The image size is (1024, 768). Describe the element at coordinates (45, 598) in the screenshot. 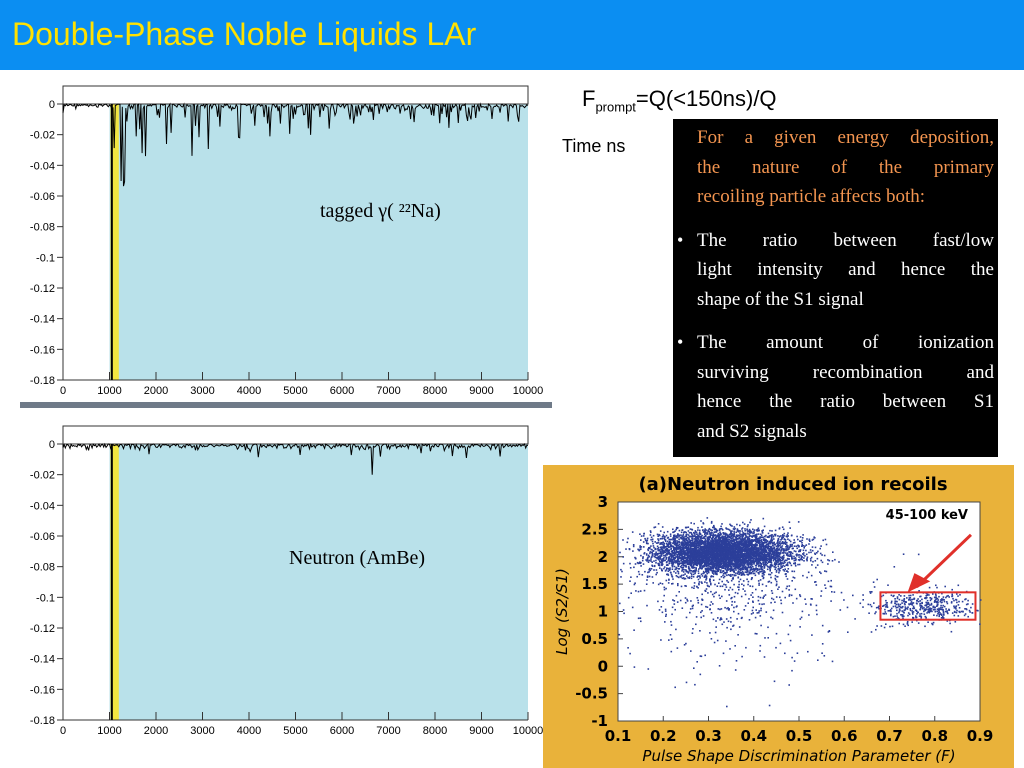

I see `y-tick-label: -0.1` at that location.